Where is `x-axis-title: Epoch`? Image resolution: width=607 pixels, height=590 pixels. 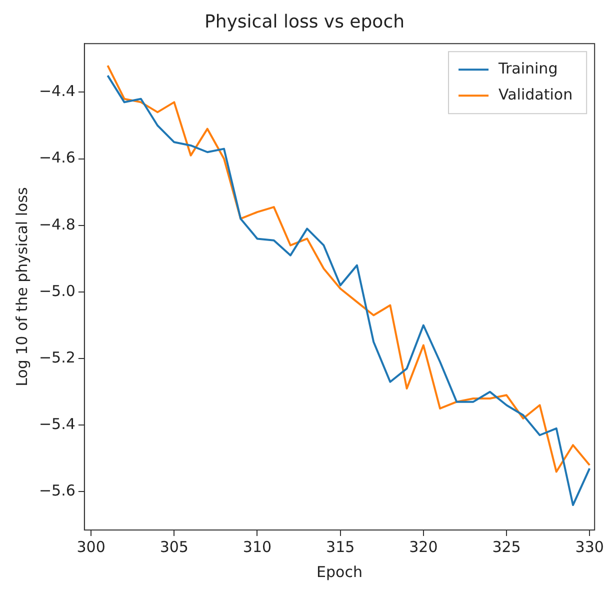 x-axis-title: Epoch is located at coordinates (339, 571).